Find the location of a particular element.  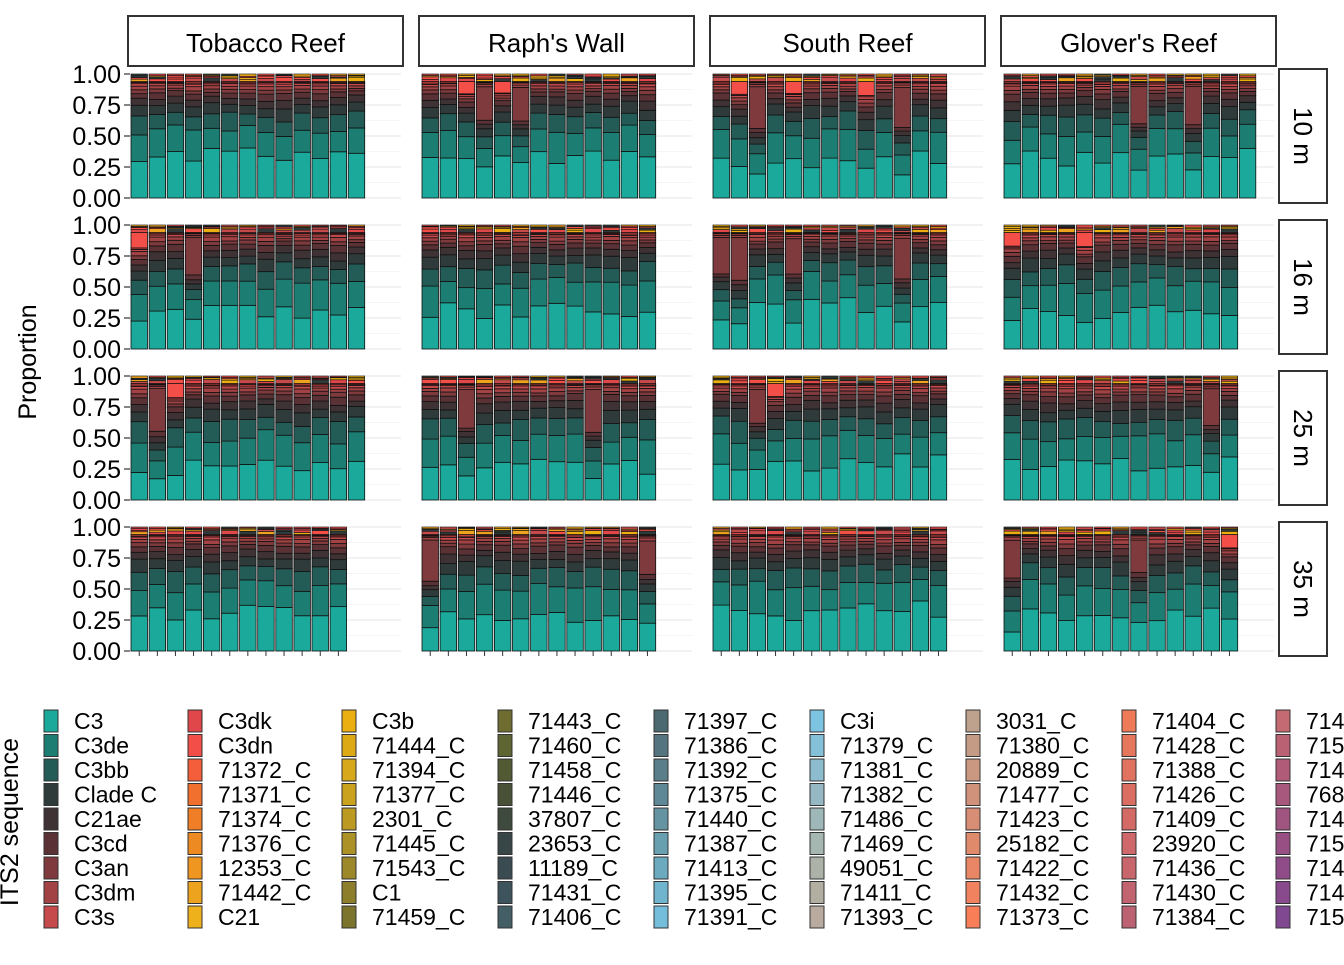

y-tick-label: 0.00 is located at coordinates (96, 199).